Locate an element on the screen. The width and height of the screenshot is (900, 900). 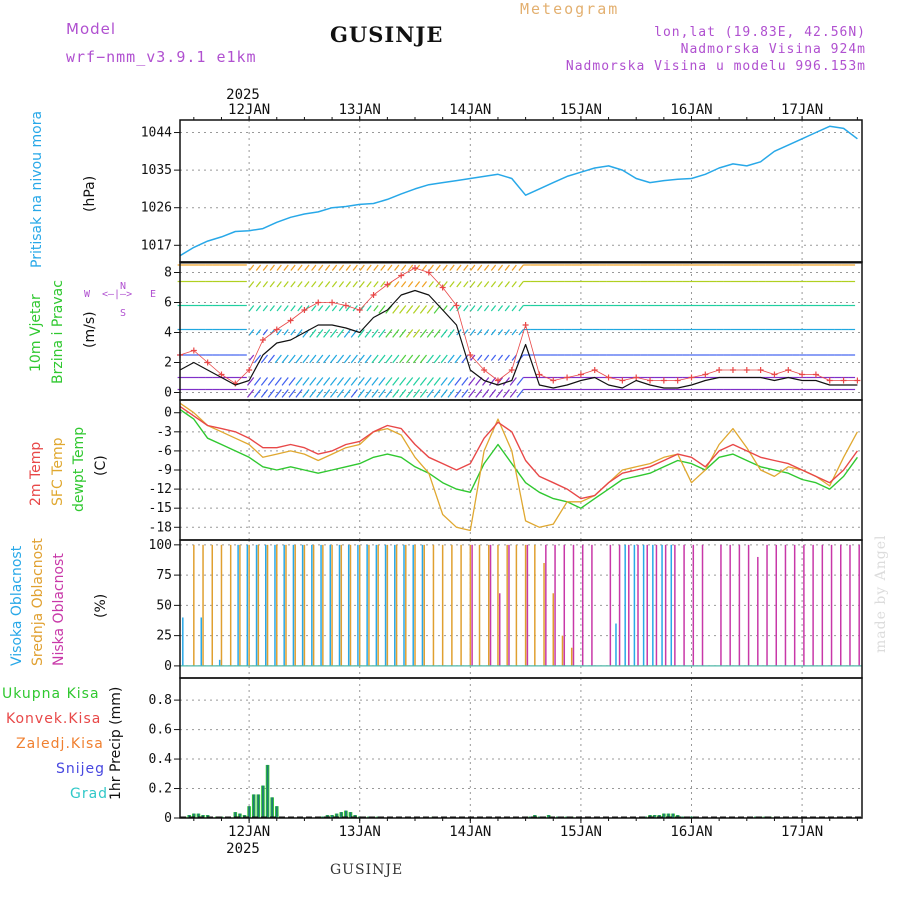
product-title: Meteogram is located at coordinates (570, 9).